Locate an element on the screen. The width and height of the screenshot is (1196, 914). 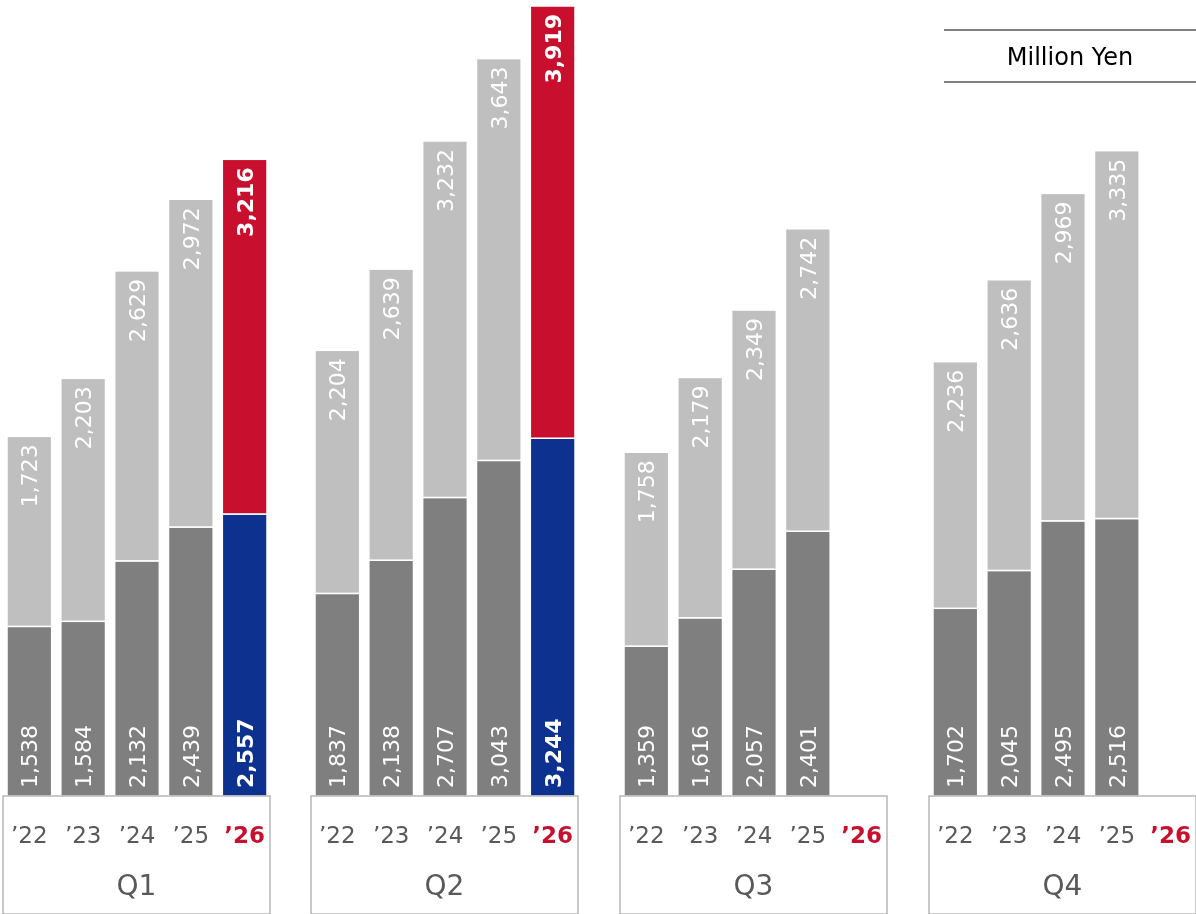
data-label: 1,616 is located at coordinates (701, 756).